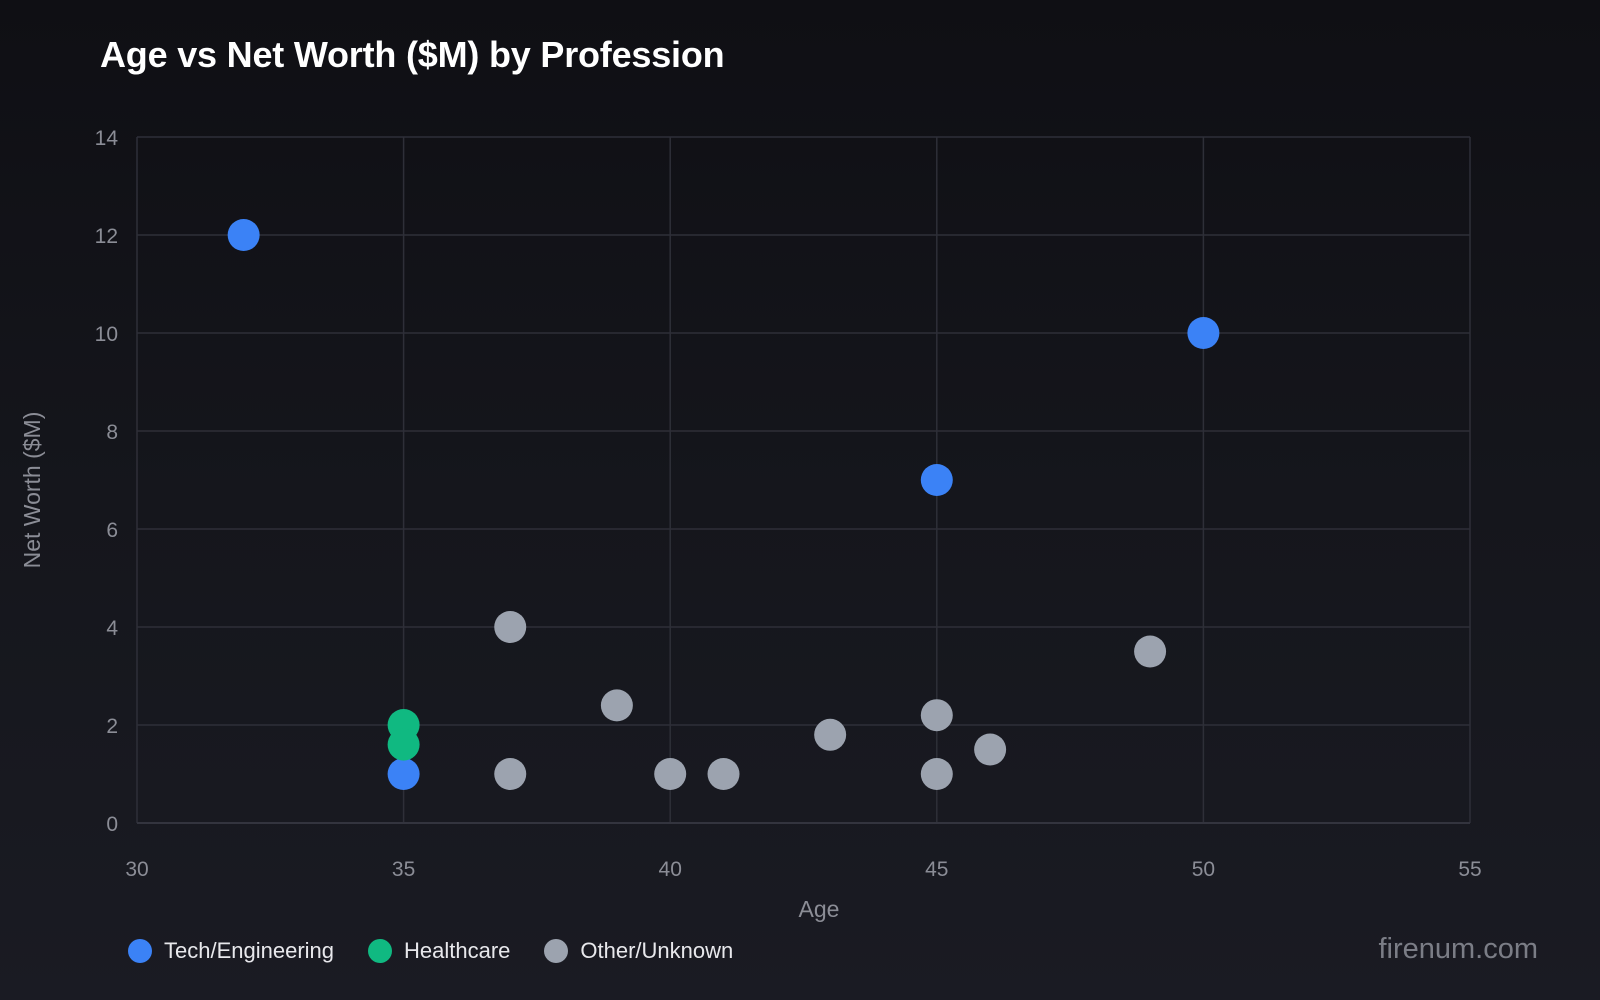 This screenshot has height=1000, width=1600. I want to click on svg-text: 40, so click(670, 869).